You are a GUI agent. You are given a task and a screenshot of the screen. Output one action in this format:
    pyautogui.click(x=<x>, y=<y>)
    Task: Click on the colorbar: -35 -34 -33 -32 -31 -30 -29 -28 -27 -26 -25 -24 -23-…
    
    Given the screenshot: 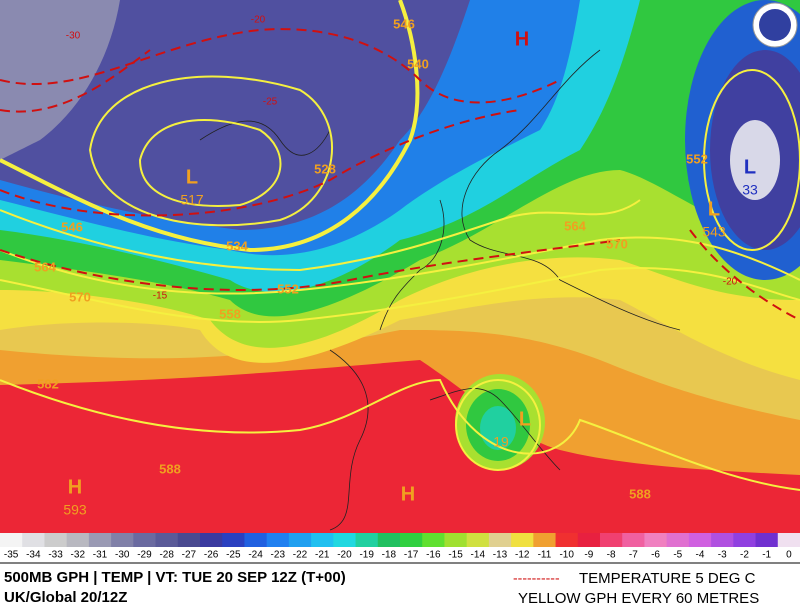 What is the action you would take?
    pyautogui.click(x=400, y=547)
    